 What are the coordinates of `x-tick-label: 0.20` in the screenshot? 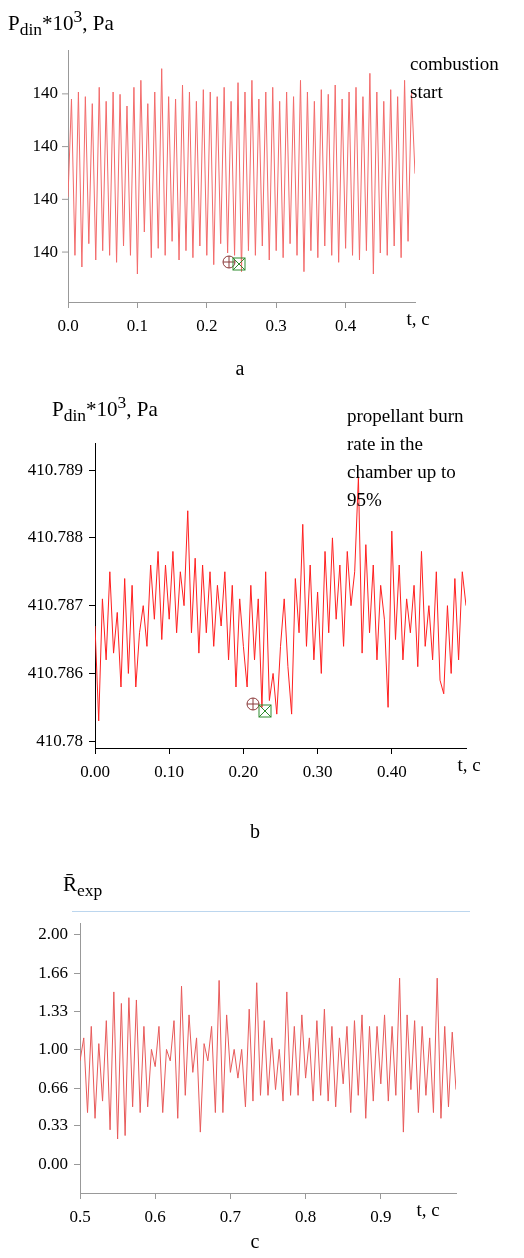 It's located at (243, 771).